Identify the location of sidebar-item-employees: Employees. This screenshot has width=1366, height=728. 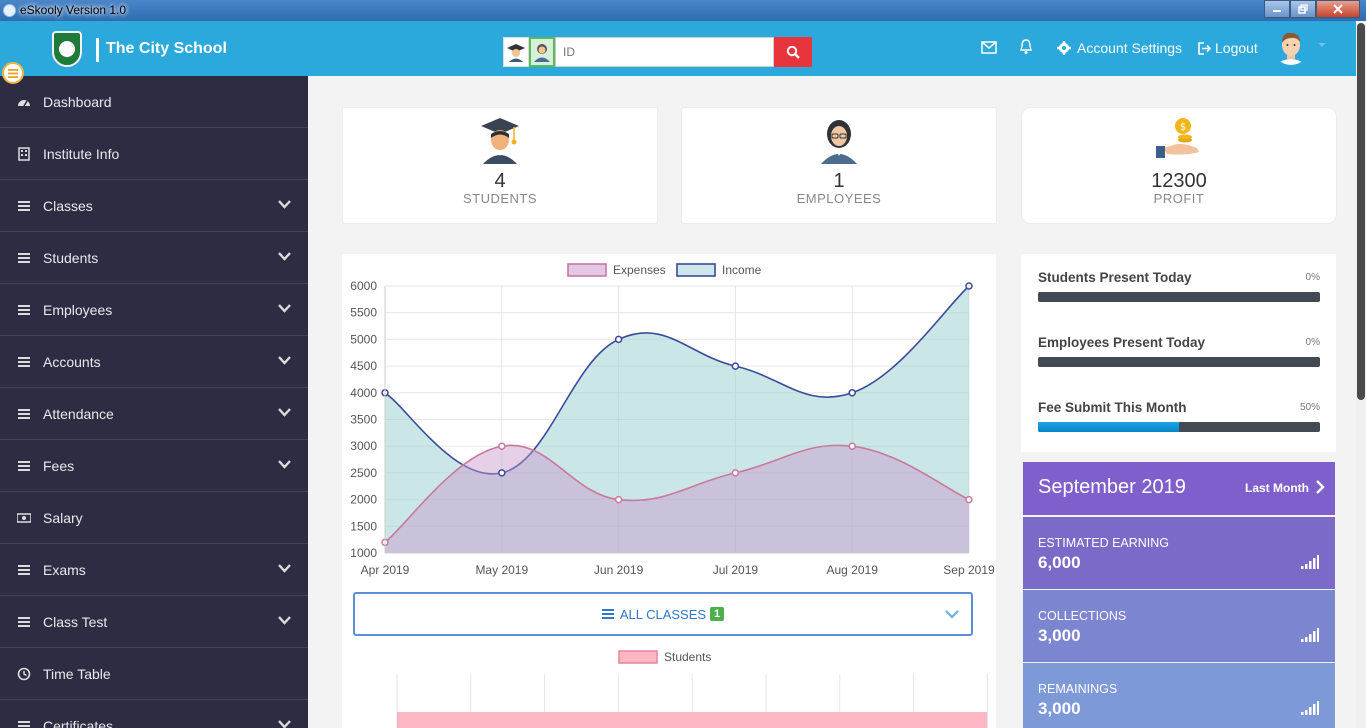
(154, 310).